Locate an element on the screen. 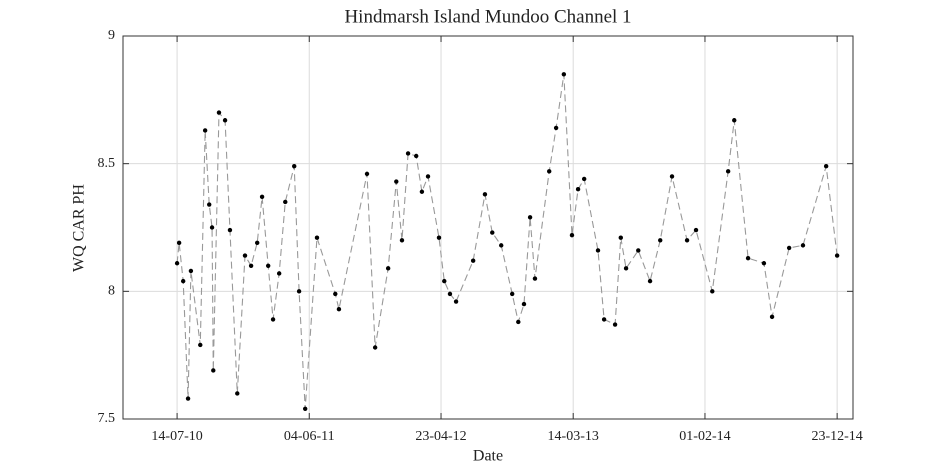 This screenshot has width=945, height=472. chart-title: Hindmarsh Island Mundoo Channel 1 is located at coordinates (487, 16).